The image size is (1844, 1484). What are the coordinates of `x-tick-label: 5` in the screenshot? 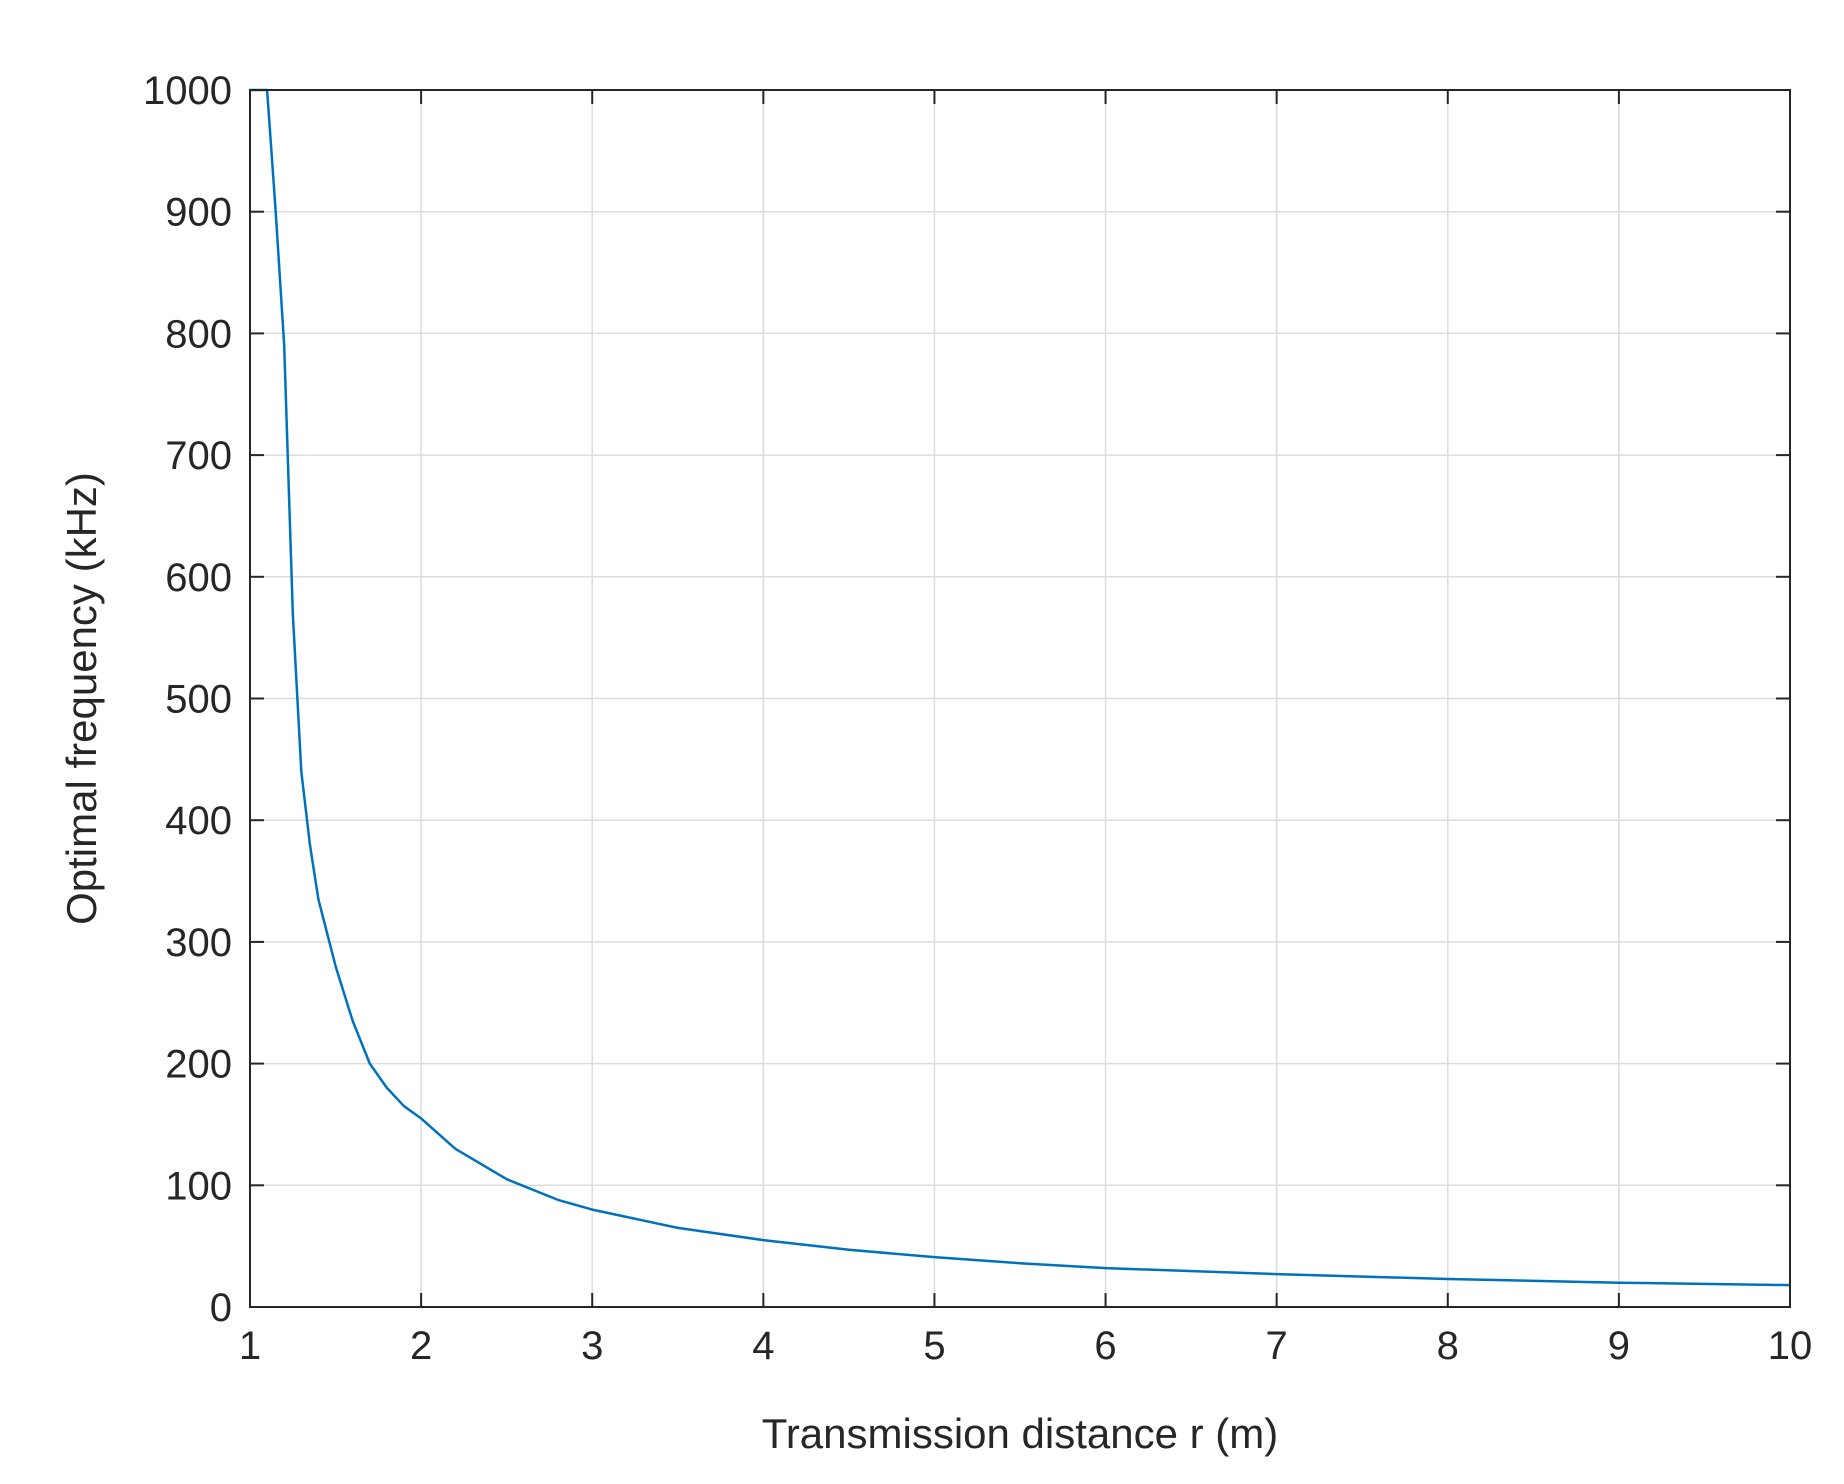 It's located at (934, 1346).